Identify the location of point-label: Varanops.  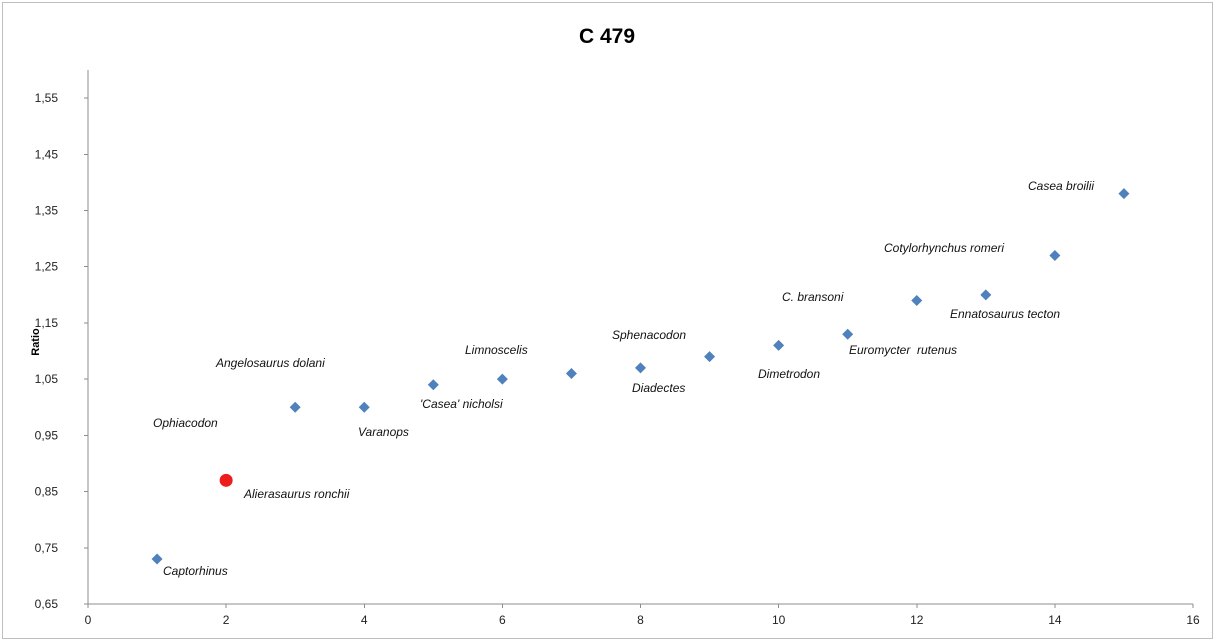
(383, 432).